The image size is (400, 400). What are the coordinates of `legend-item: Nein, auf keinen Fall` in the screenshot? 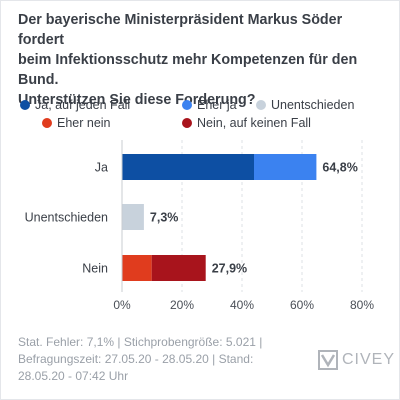 It's located at (246, 123).